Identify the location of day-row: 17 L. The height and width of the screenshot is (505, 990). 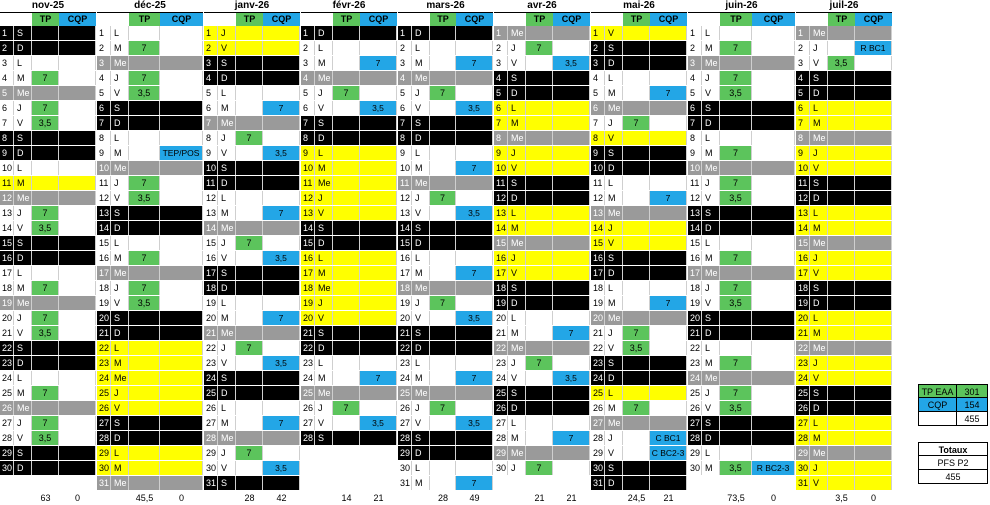
(48, 273).